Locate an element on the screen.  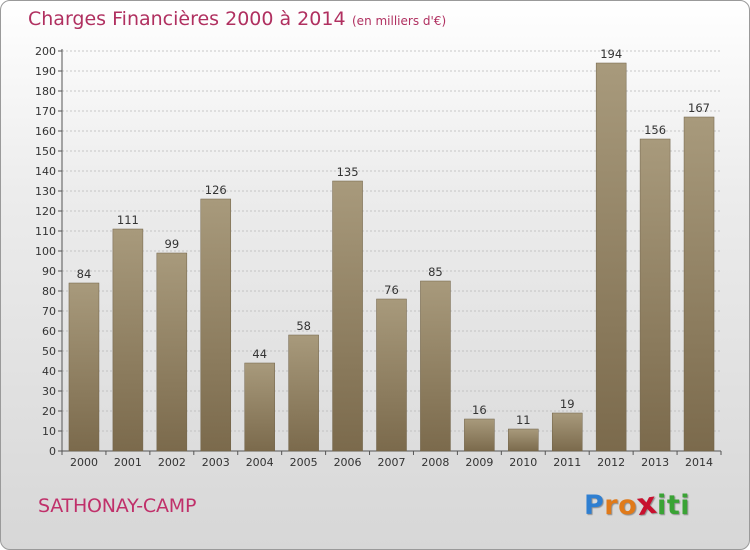
bar-2011 is located at coordinates (567, 432).